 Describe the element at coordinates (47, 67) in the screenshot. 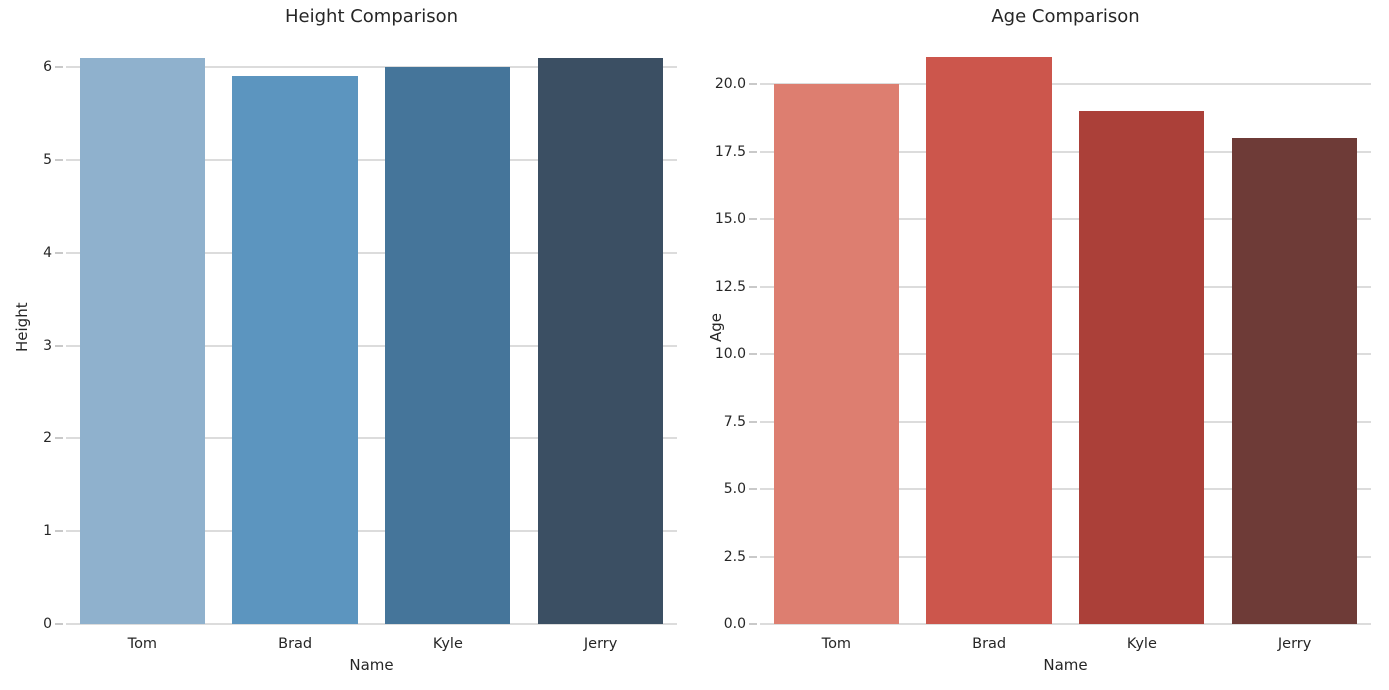

I see `y-tick-label: 6` at that location.